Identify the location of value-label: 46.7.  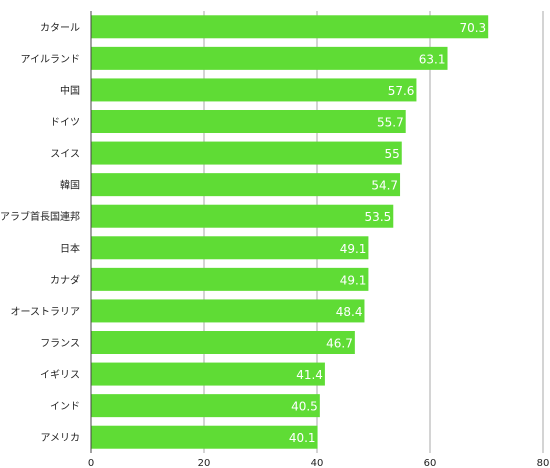
(339, 344).